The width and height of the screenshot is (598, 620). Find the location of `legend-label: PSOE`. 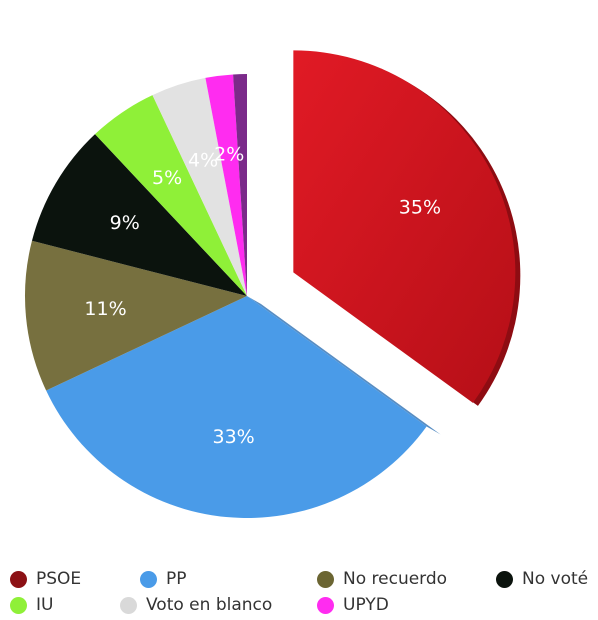

legend-label: PSOE is located at coordinates (59, 579).